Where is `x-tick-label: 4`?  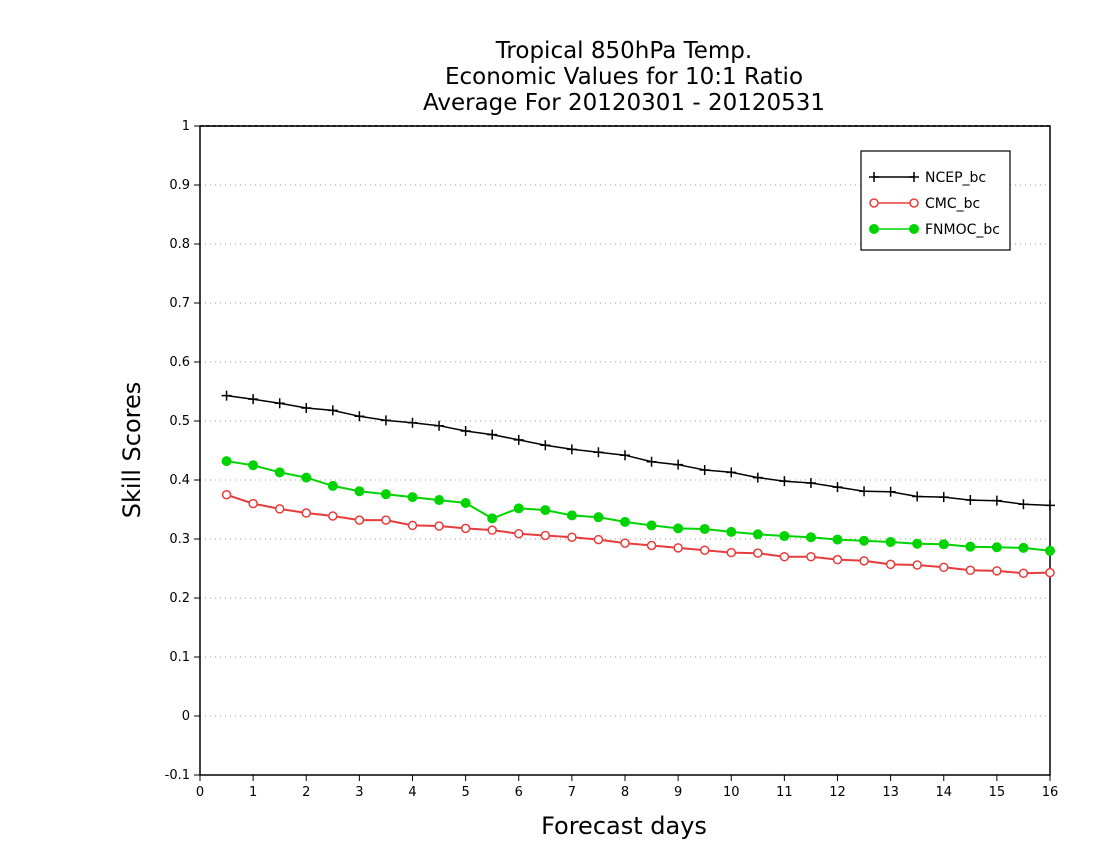
x-tick-label: 4 is located at coordinates (412, 792).